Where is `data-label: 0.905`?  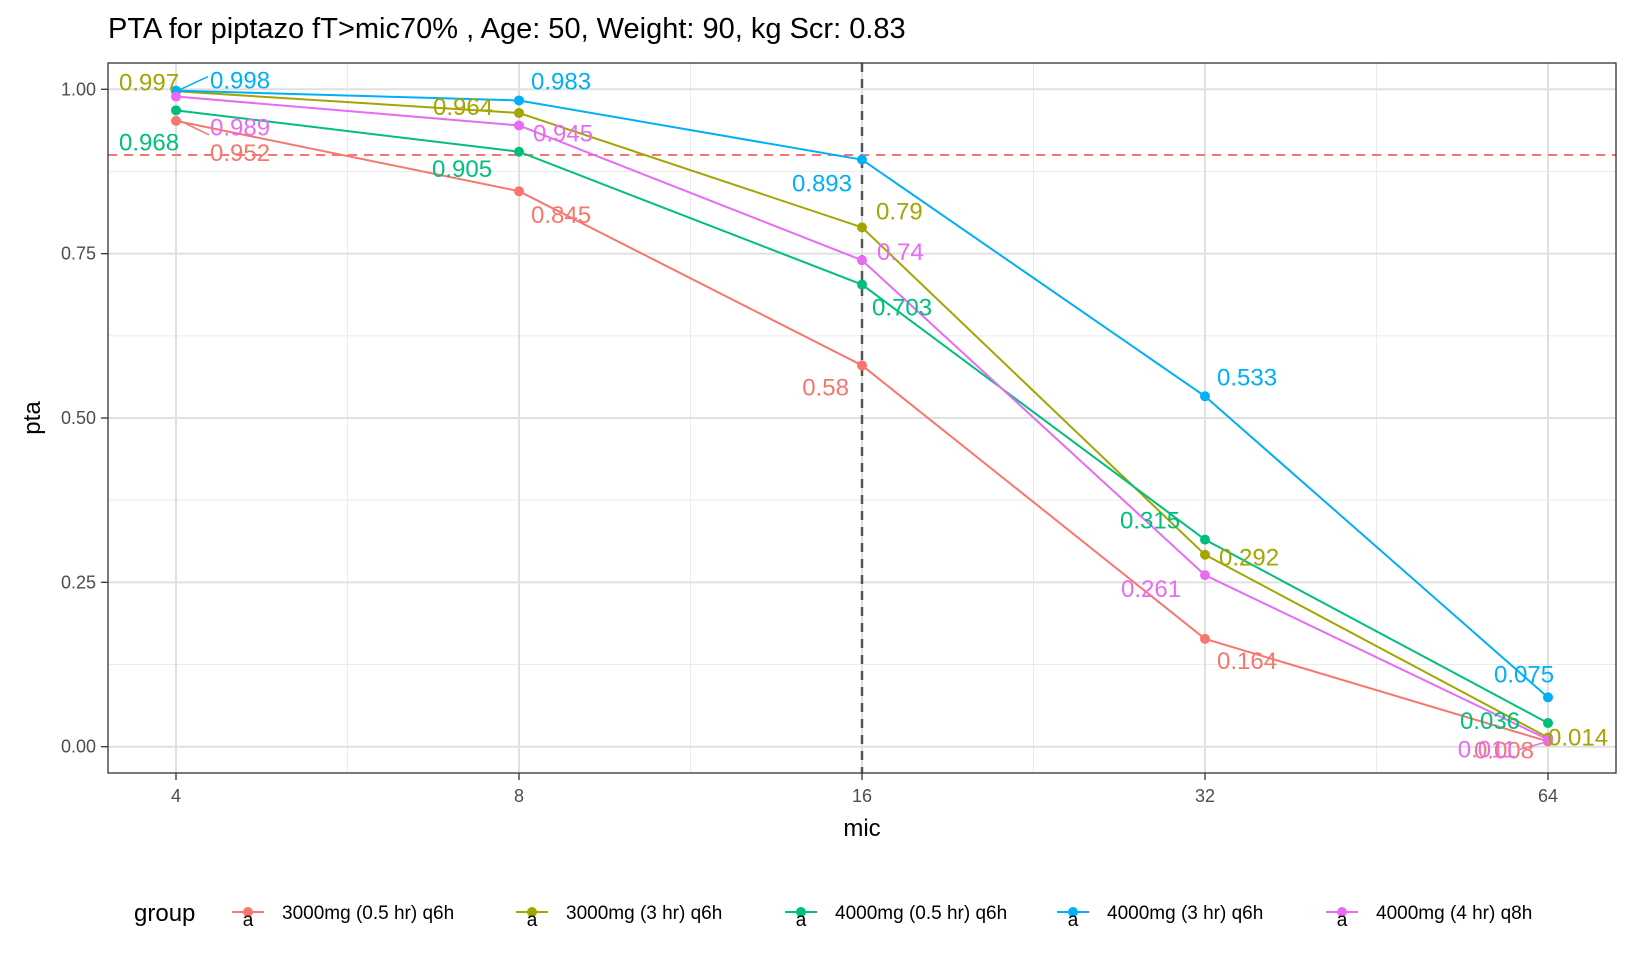 data-label: 0.905 is located at coordinates (462, 169).